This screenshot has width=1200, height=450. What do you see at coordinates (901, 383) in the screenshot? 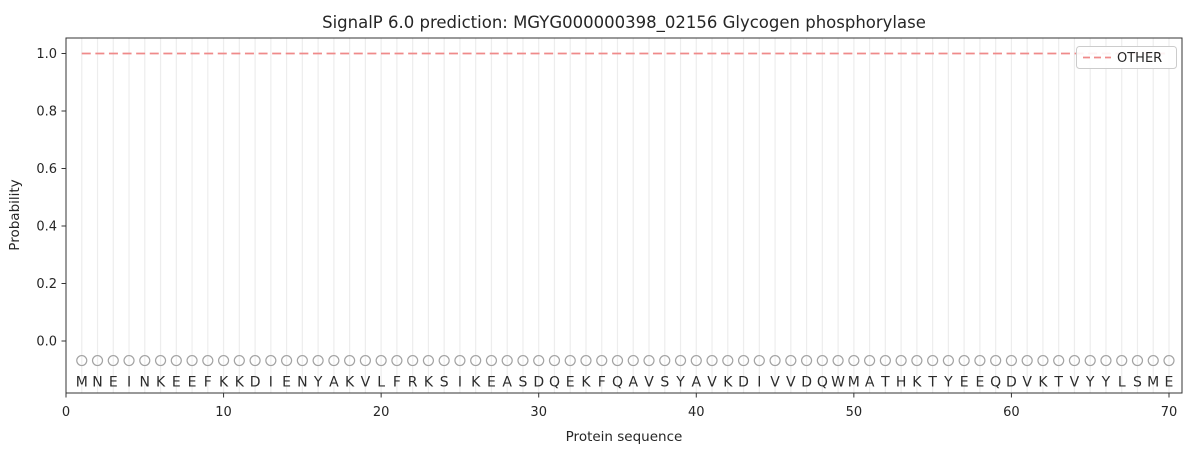
I see `residue-letter: H` at bounding box center [901, 383].